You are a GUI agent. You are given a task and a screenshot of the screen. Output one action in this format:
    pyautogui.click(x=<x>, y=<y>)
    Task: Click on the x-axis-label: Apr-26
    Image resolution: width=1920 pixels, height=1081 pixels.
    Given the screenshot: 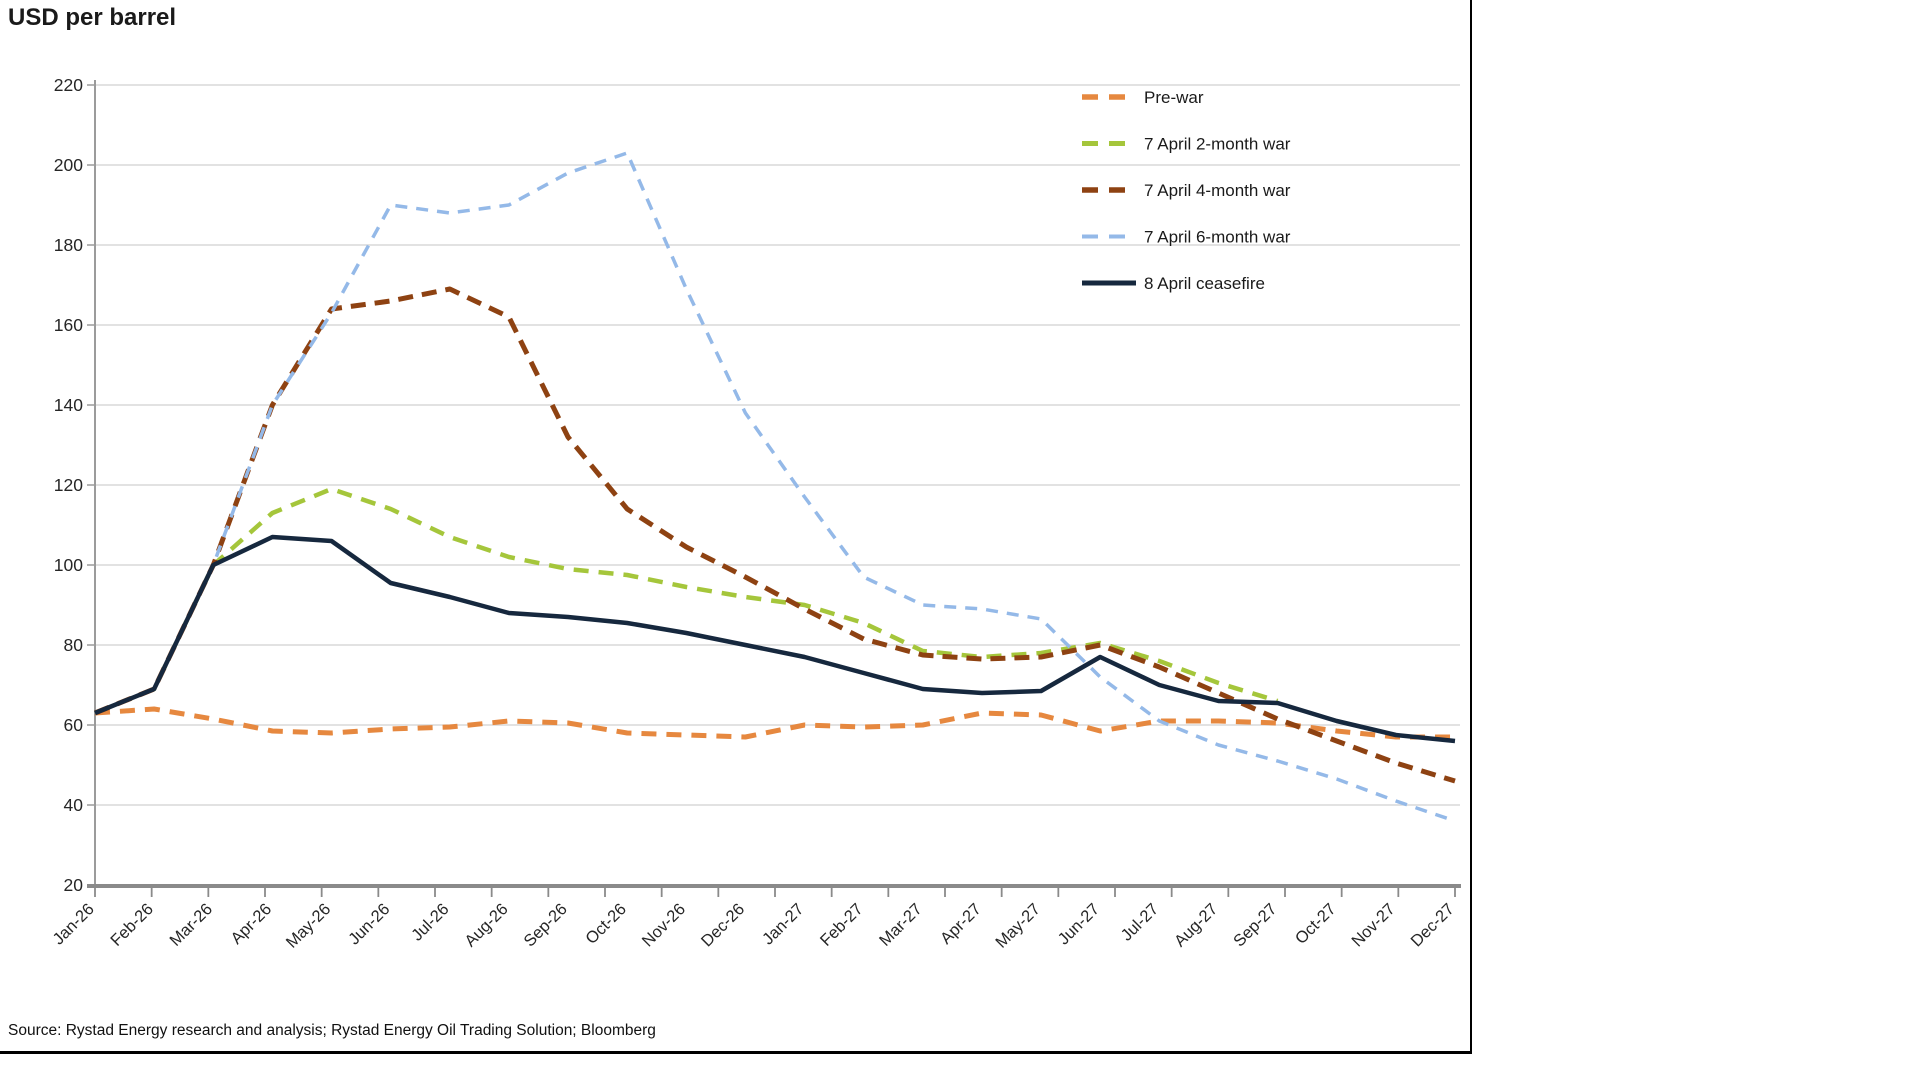 What is the action you would take?
    pyautogui.click(x=251, y=924)
    